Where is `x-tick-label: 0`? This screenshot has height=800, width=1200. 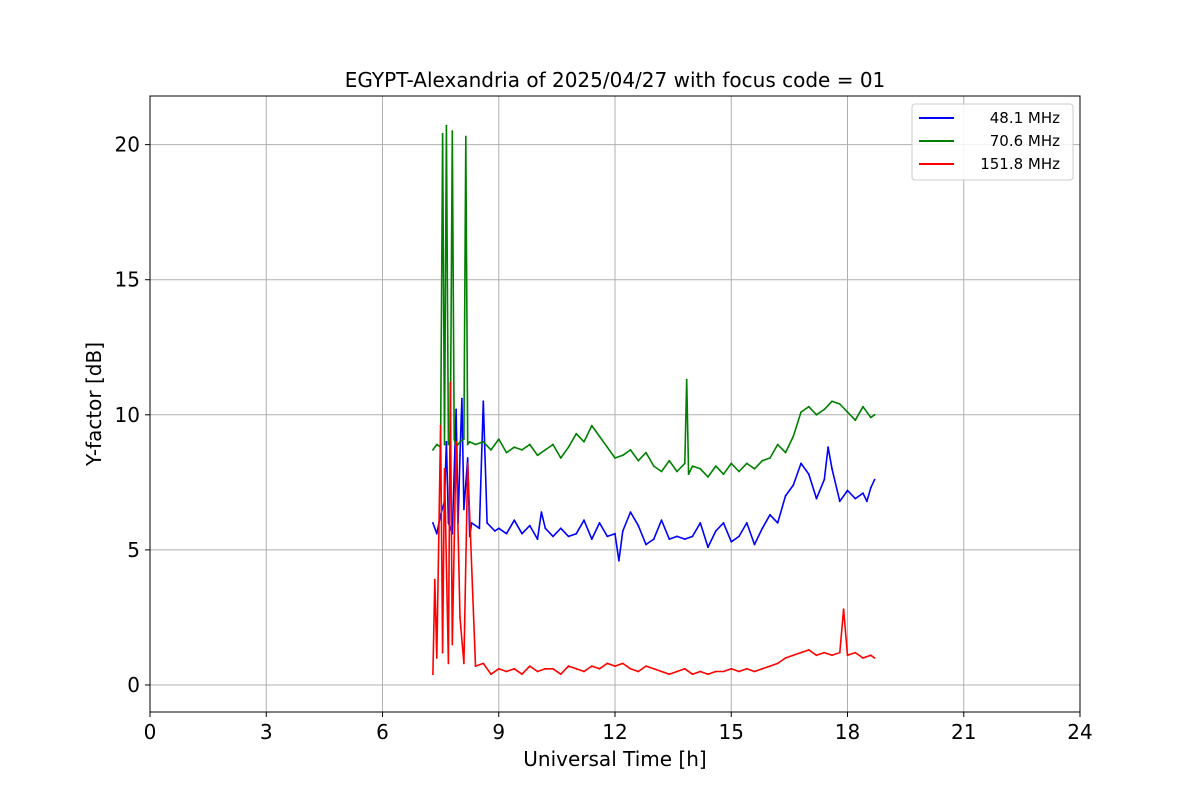
x-tick-label: 0 is located at coordinates (150, 732).